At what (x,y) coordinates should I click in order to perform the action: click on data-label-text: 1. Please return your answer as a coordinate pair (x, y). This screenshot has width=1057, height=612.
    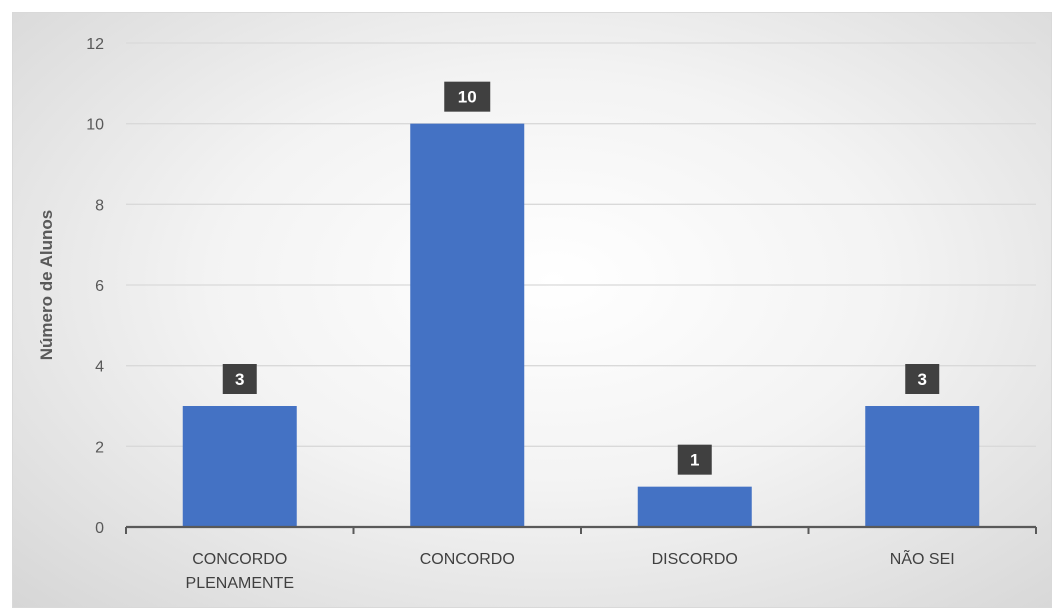
    Looking at the image, I should click on (694, 460).